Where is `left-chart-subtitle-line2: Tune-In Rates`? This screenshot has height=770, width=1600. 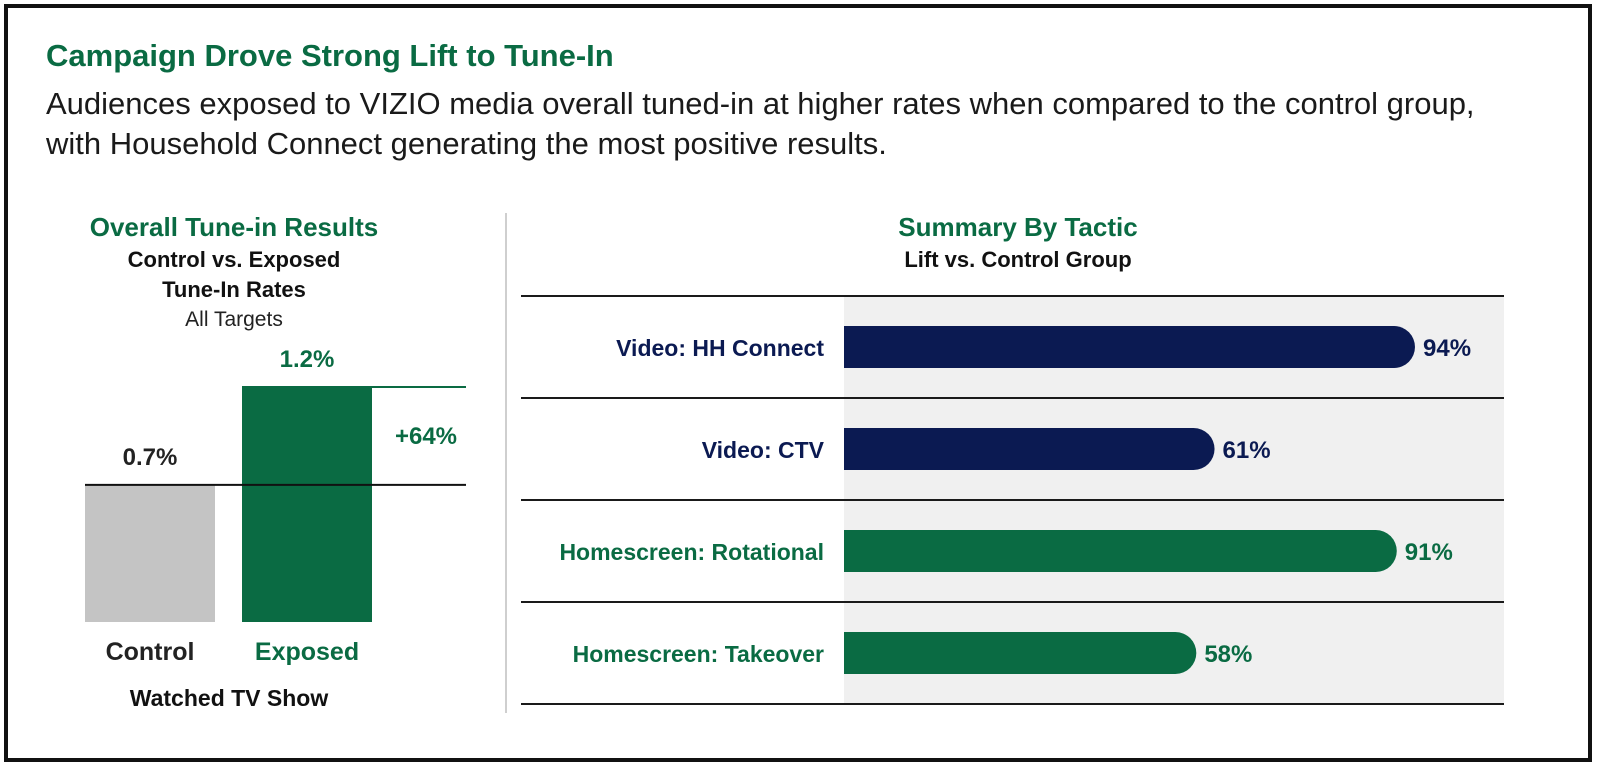
left-chart-subtitle-line2: Tune-In Rates is located at coordinates (234, 289).